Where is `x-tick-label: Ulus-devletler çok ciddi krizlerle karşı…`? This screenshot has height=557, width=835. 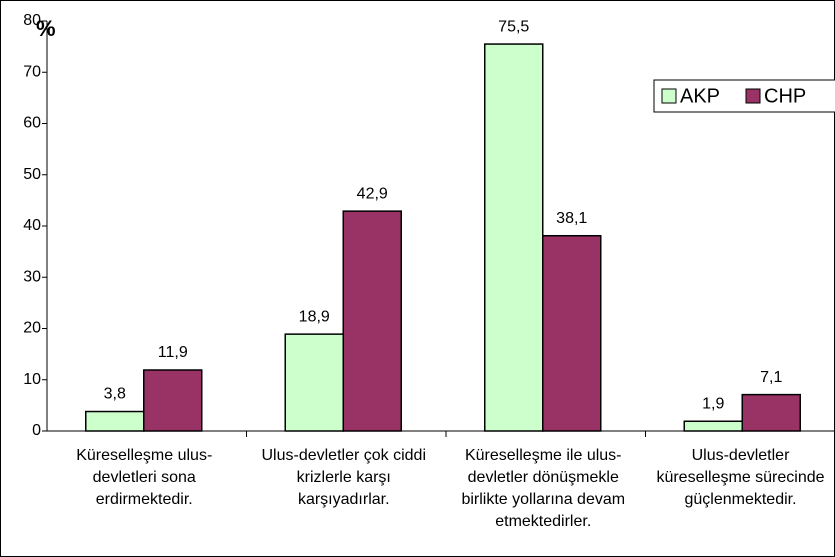
x-tick-label: Ulus-devletler çok ciddi krizlerle karşı… is located at coordinates (343, 477).